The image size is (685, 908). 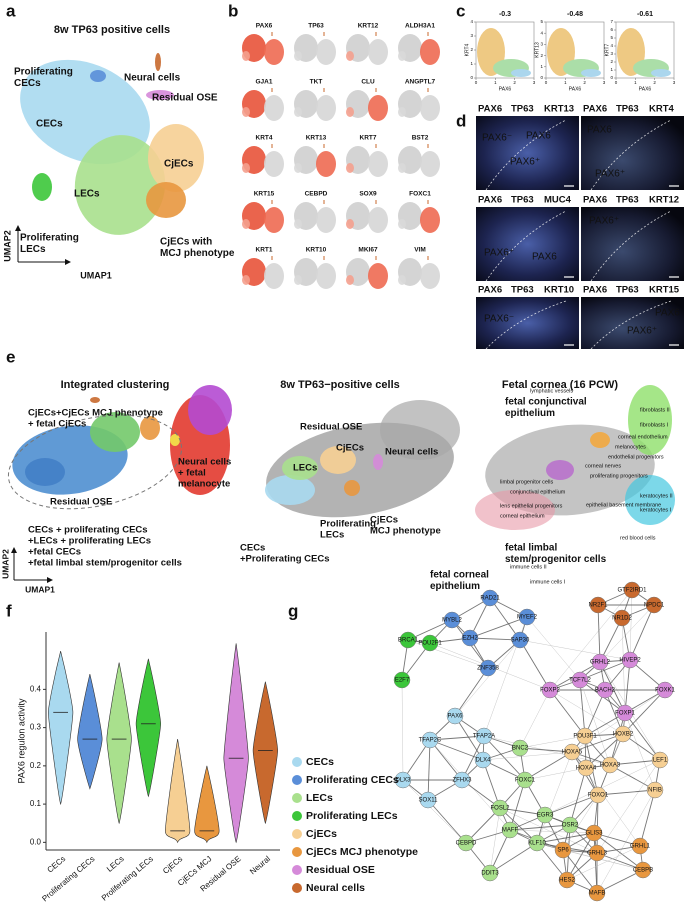 What do you see at coordinates (408, 641) in the screenshot?
I see `node-label: BRCA1` at bounding box center [408, 641].